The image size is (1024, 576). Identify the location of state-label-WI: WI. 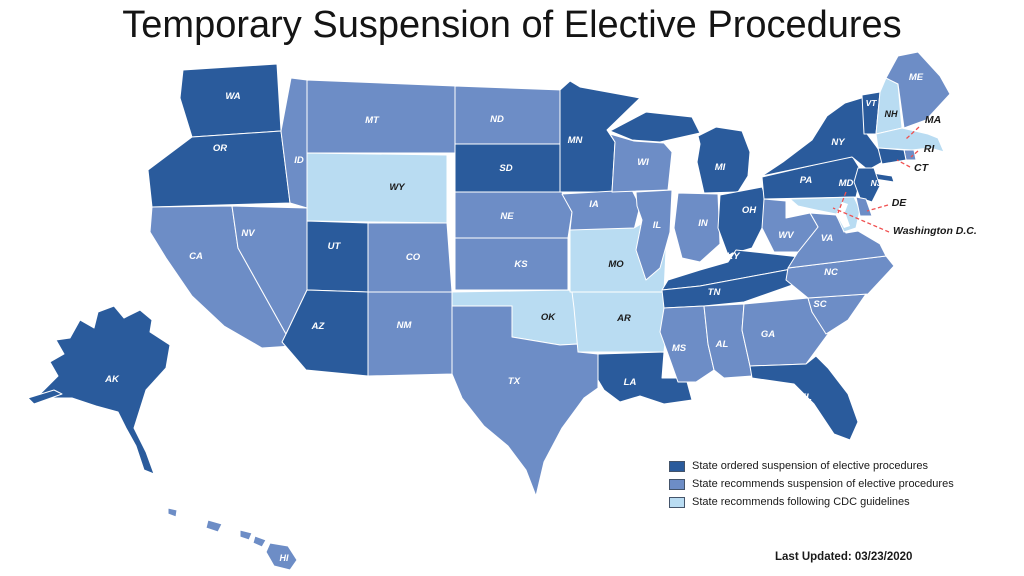
(643, 162).